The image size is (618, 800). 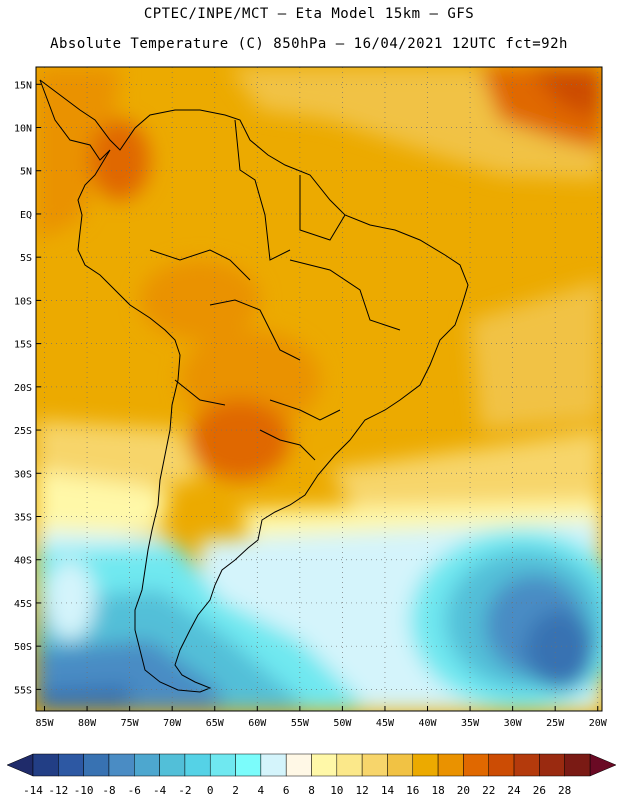 I want to click on colorbar-label: 4, so click(x=261, y=790).